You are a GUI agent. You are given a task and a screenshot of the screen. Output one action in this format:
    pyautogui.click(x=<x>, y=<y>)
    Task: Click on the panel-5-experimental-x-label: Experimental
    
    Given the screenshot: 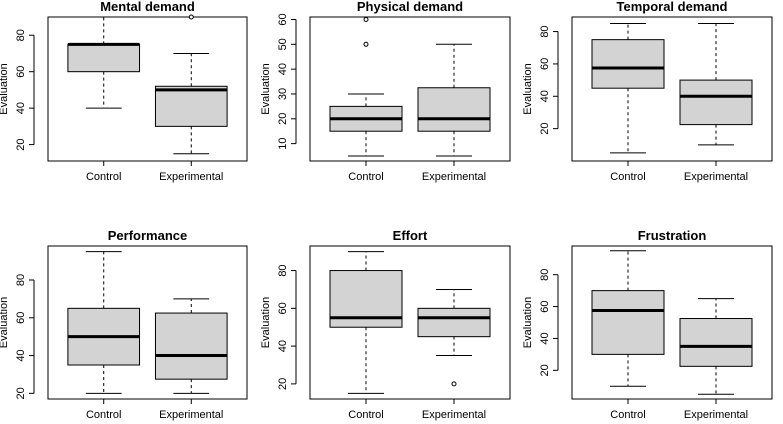 What is the action you would take?
    pyautogui.click(x=454, y=415)
    